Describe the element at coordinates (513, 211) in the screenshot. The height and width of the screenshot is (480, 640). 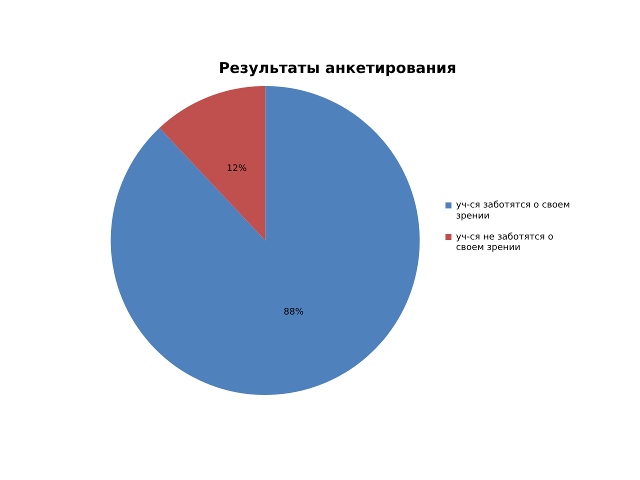
I see `legend-label: уч-ся заботятся о своем зрении` at that location.